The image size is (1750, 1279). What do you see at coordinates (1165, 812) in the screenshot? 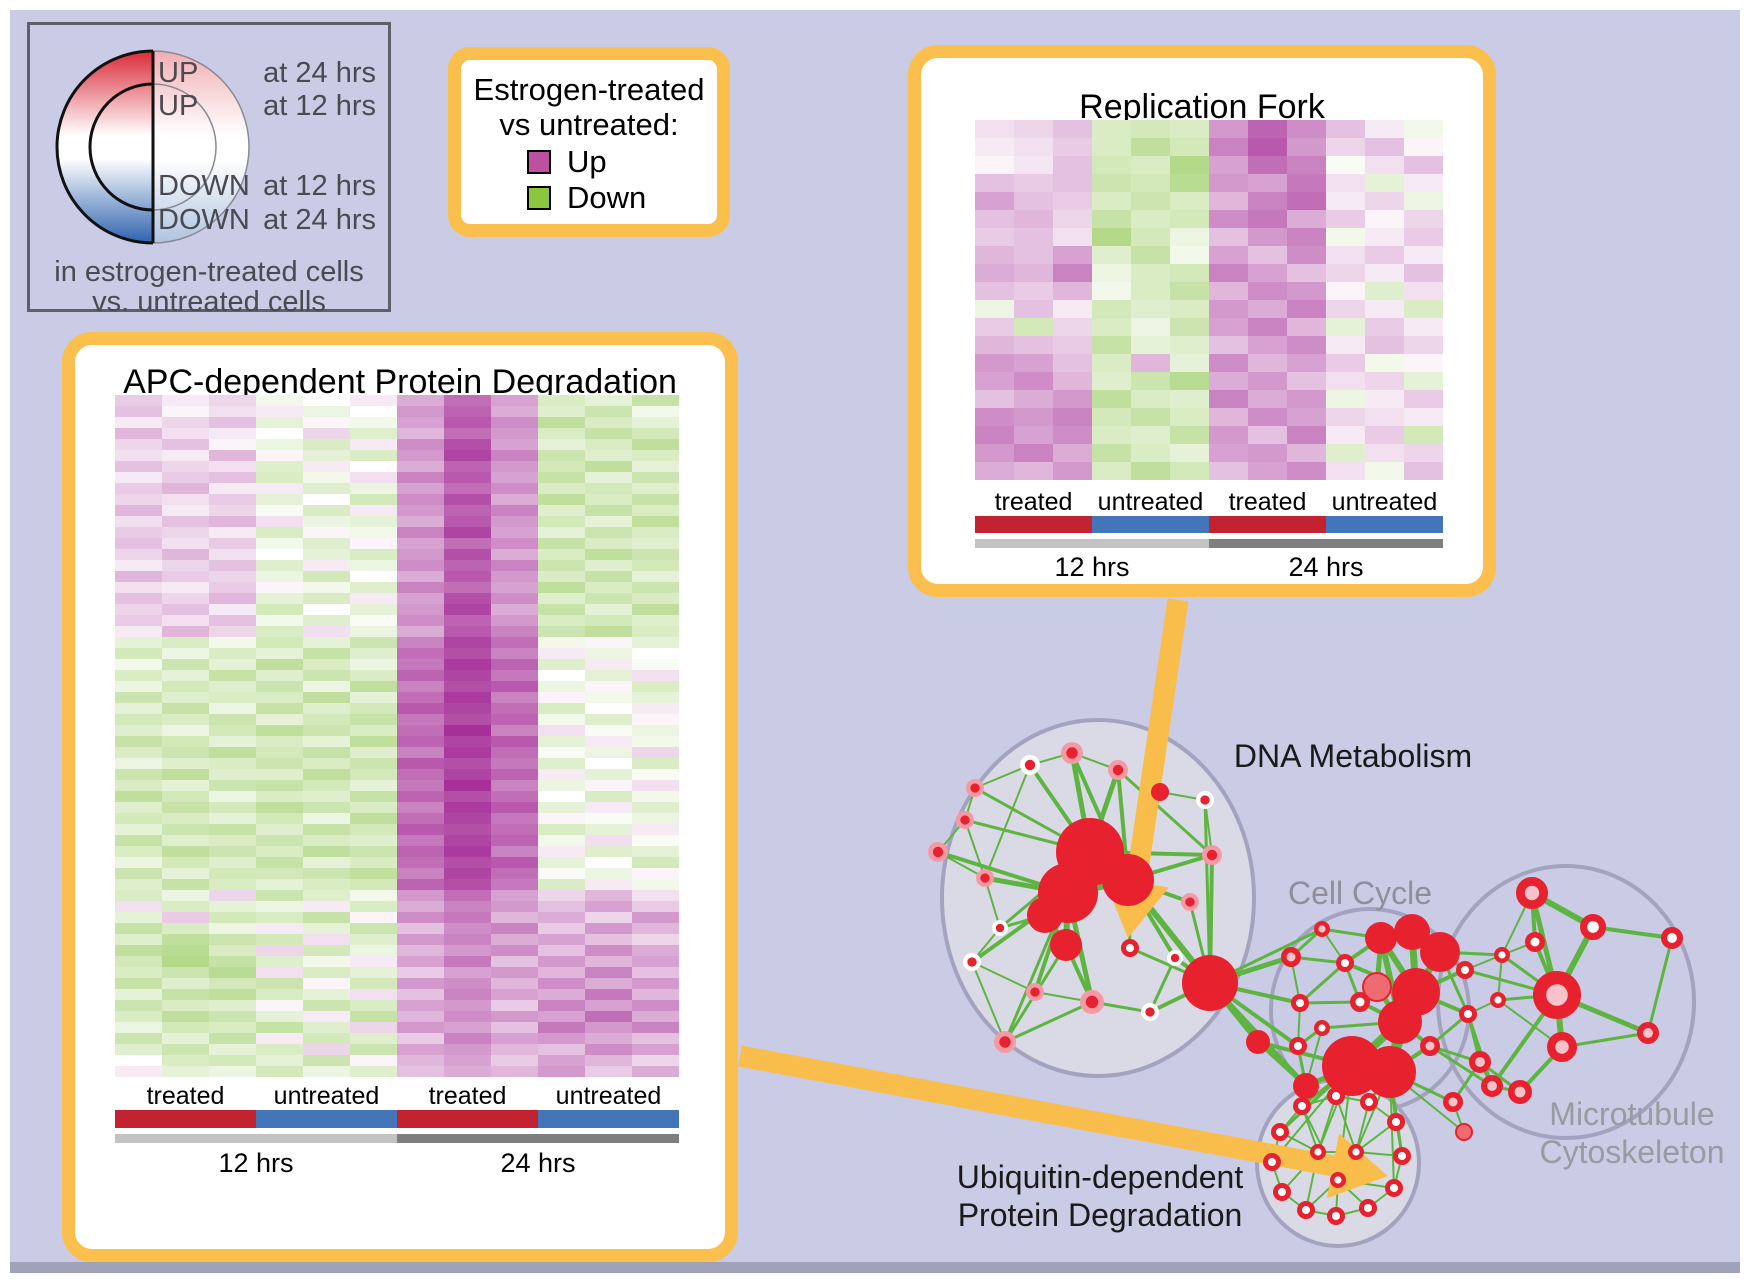
I see `network-edge` at bounding box center [1165, 812].